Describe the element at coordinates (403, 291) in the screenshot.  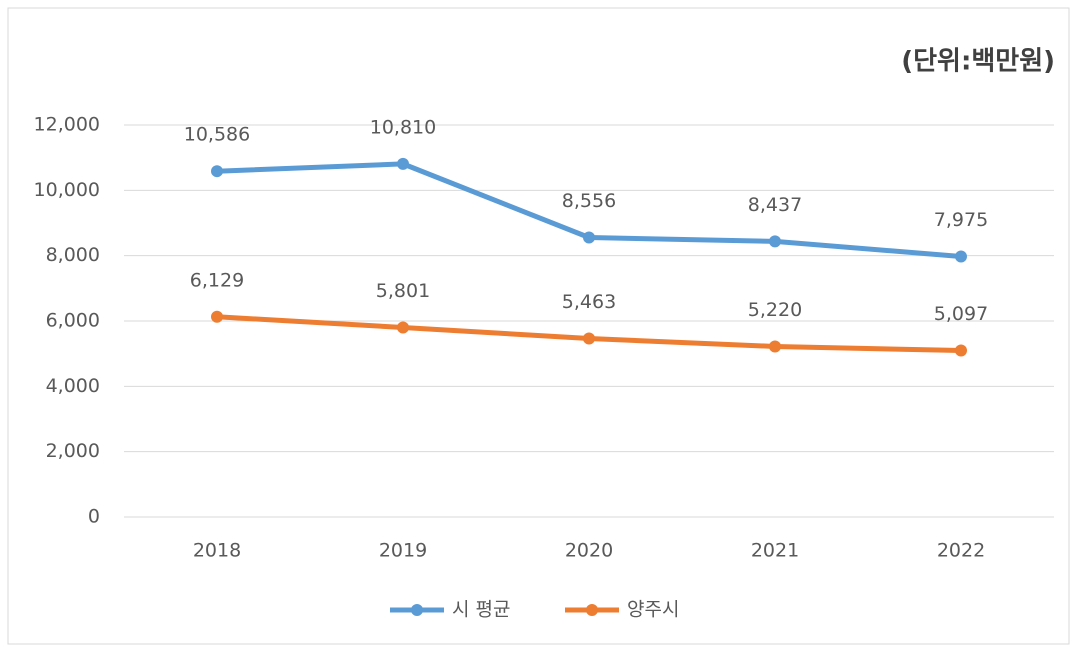
I see `data-label: 5,801` at that location.